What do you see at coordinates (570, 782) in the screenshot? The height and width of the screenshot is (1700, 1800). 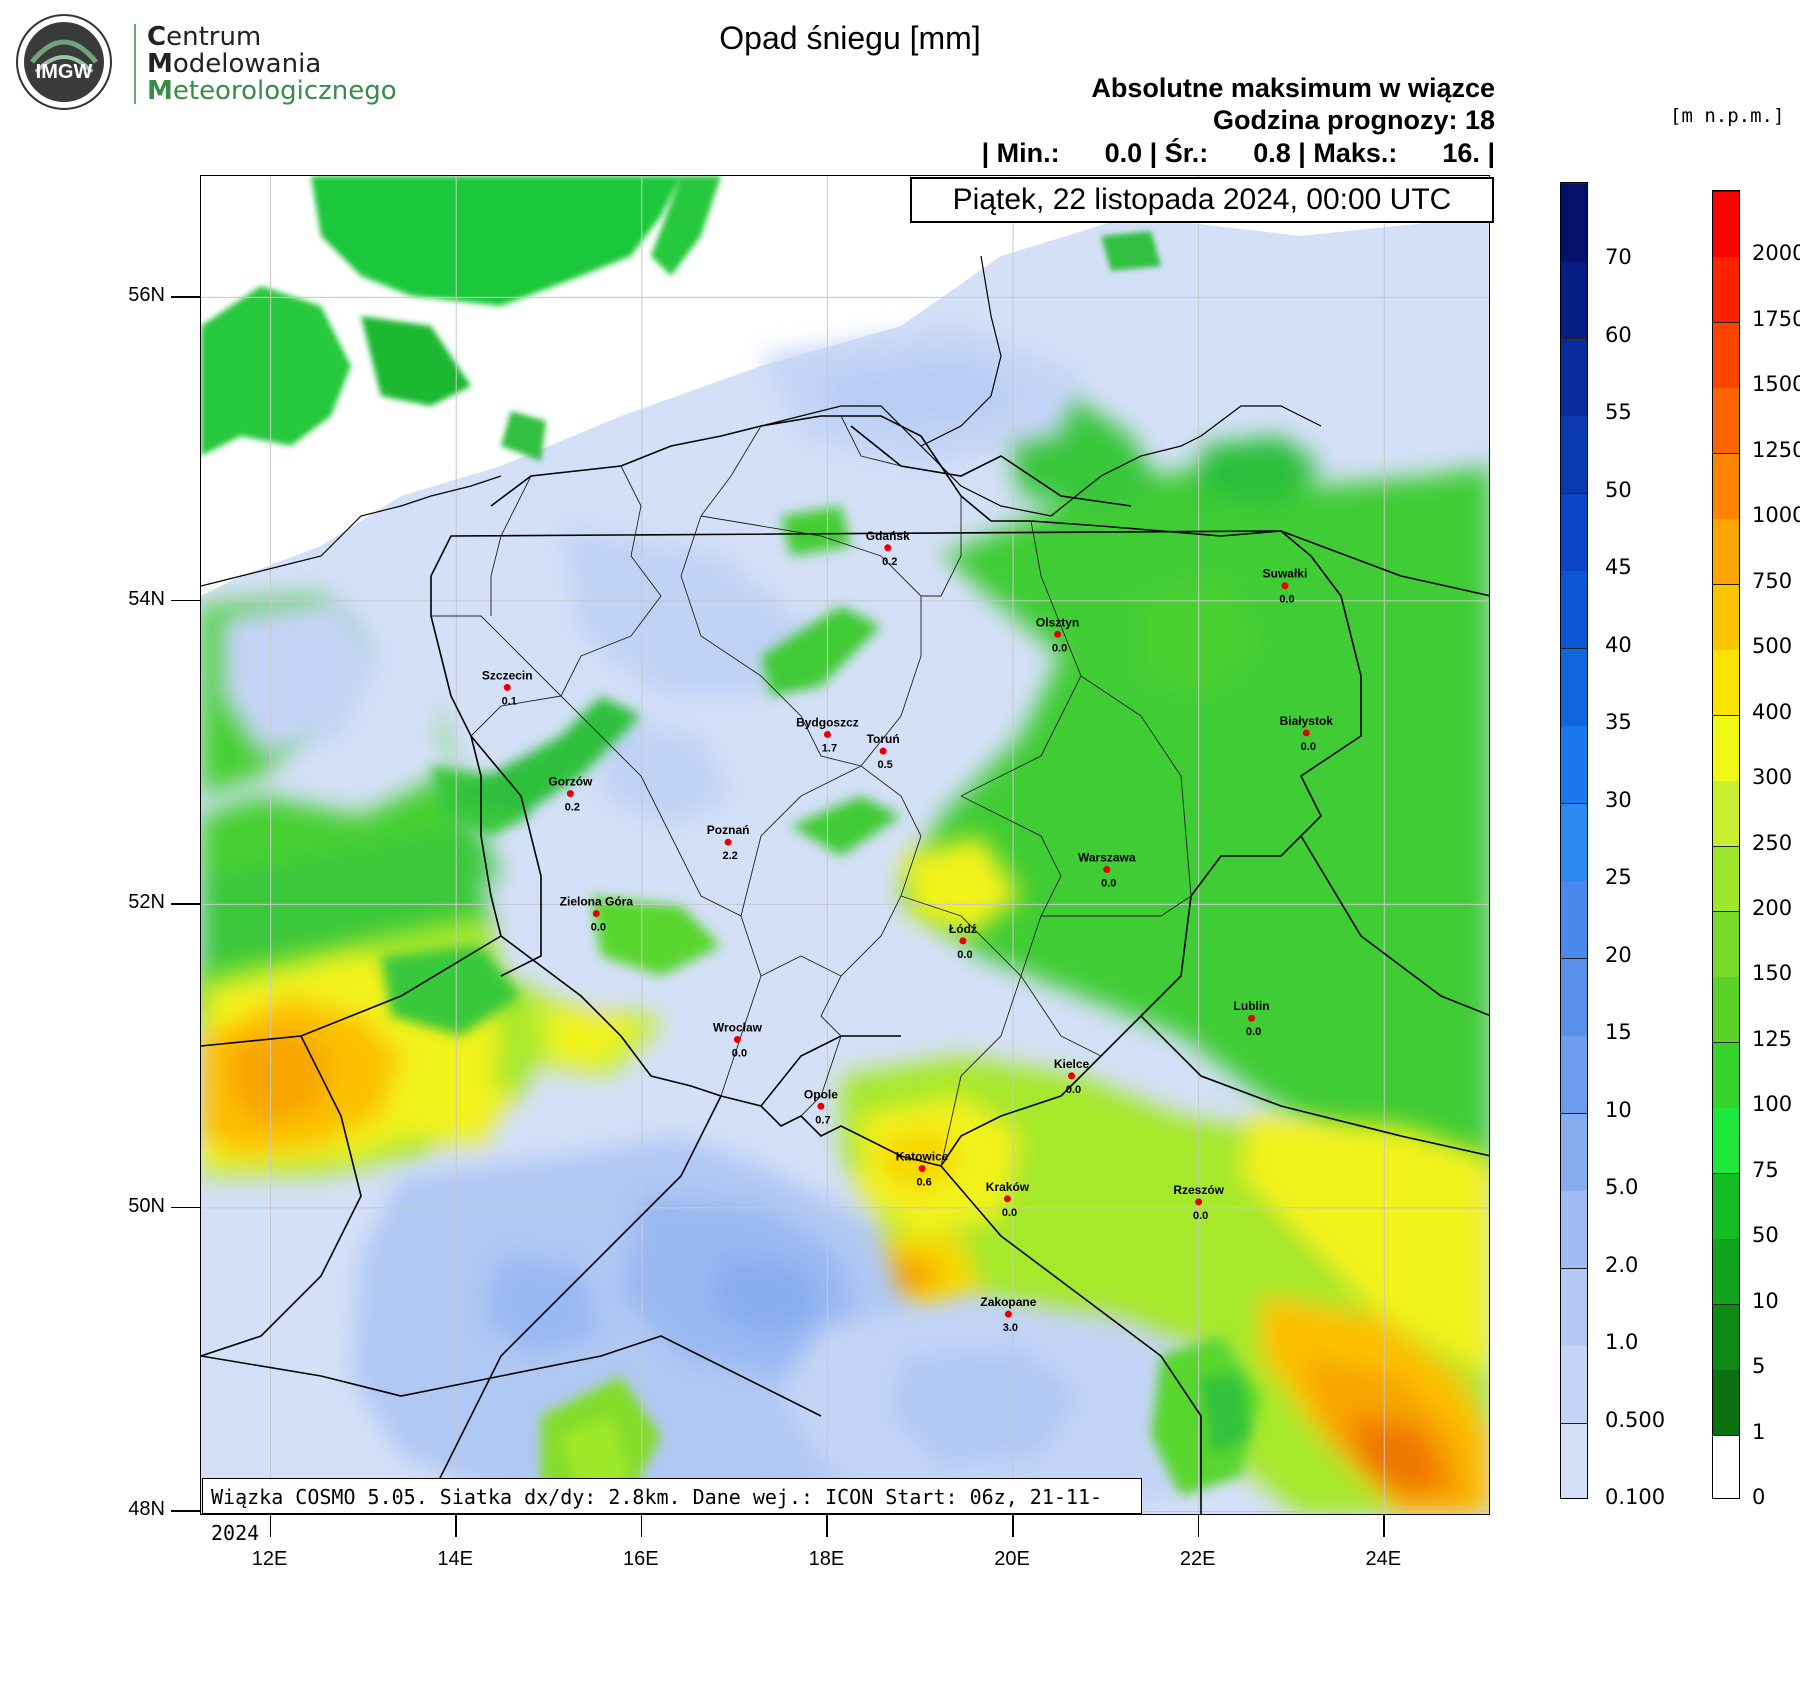 I see `city-name: Gorzów` at bounding box center [570, 782].